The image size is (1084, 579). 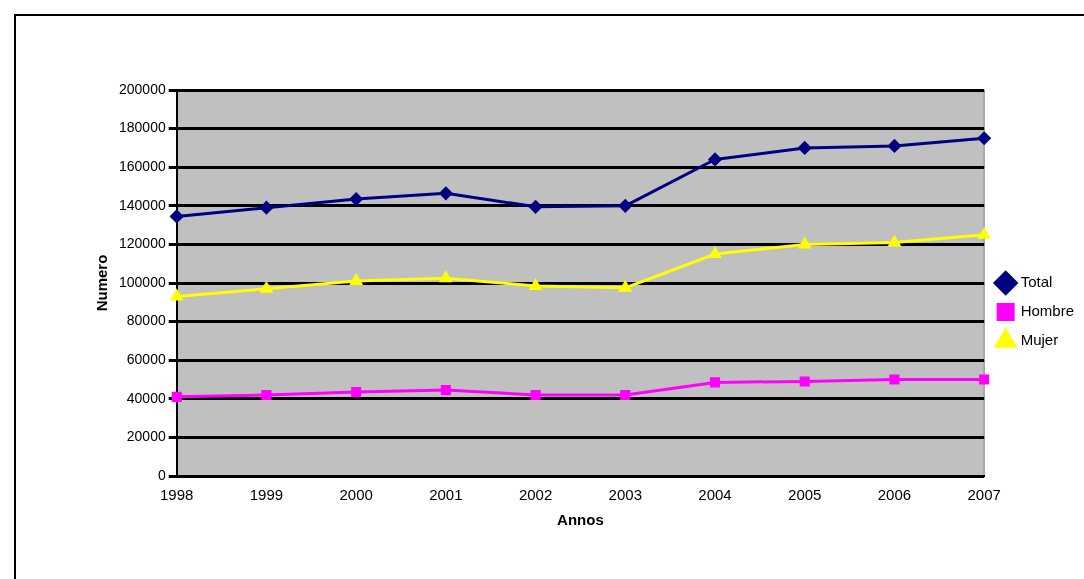 What do you see at coordinates (161, 474) in the screenshot?
I see `y-tick-label: 0` at bounding box center [161, 474].